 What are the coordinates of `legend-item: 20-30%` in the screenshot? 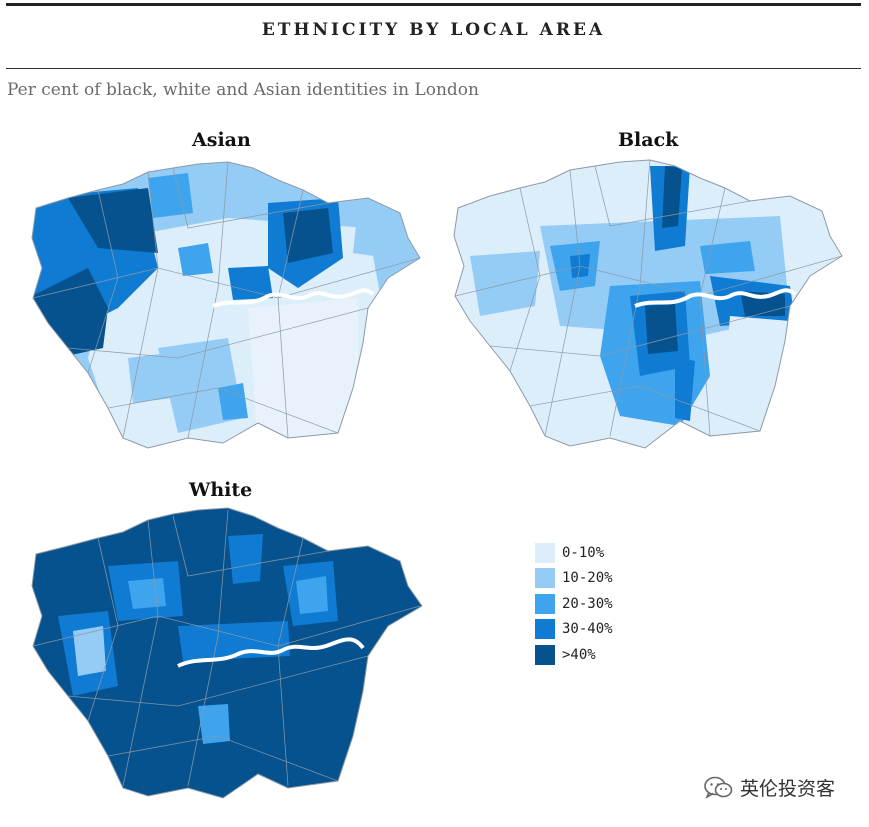 It's located at (574, 604).